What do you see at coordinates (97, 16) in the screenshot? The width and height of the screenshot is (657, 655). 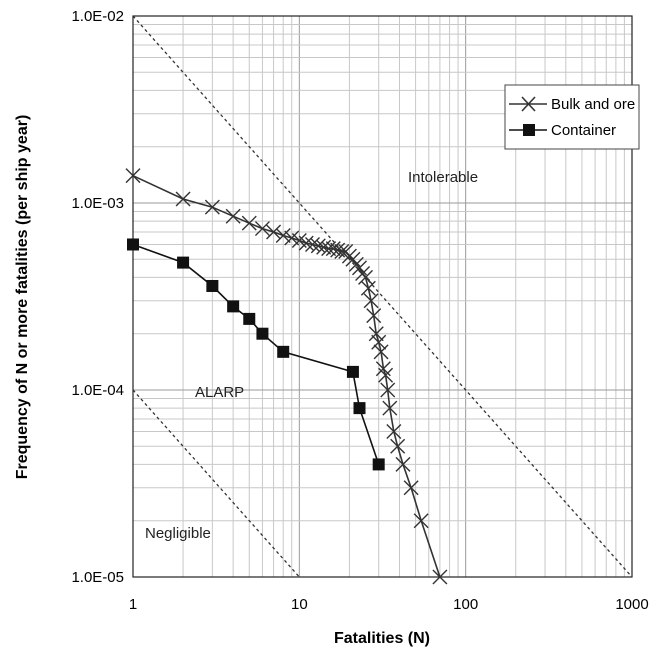 I see `y-tick-label: 1.0E-02` at bounding box center [97, 16].